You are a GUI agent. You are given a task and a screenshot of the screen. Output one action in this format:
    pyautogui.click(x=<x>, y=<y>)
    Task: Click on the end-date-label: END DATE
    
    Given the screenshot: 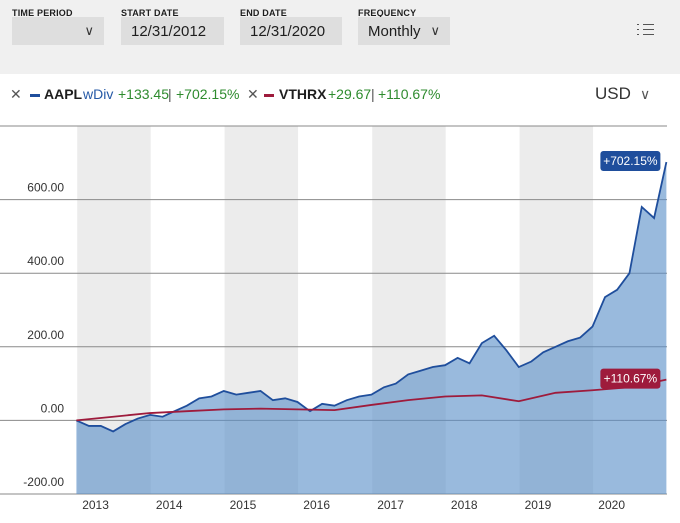 What is the action you would take?
    pyautogui.click(x=263, y=13)
    